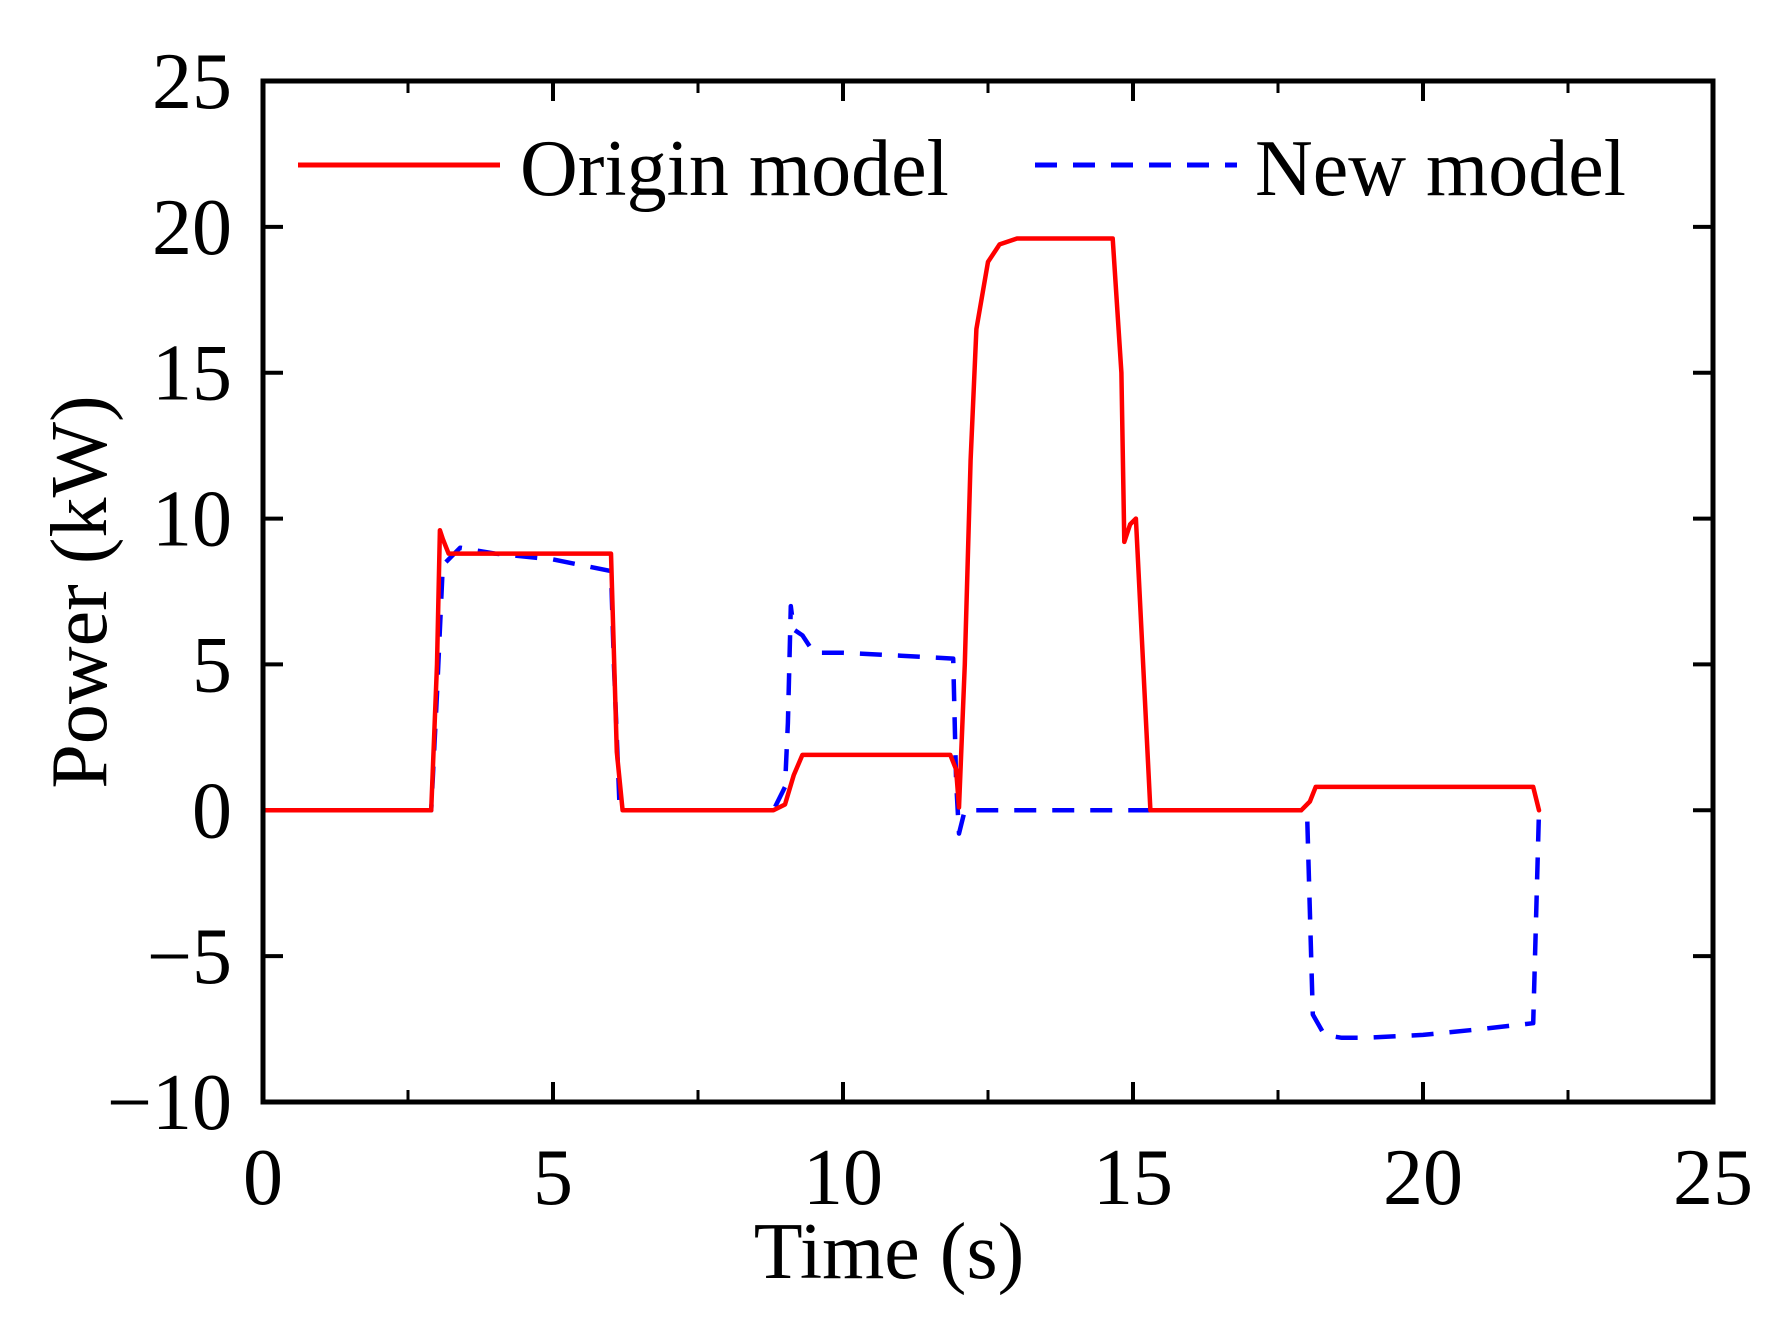 Image resolution: width=1777 pixels, height=1320 pixels. I want to click on x-tick-label: 25, so click(1713, 1178).